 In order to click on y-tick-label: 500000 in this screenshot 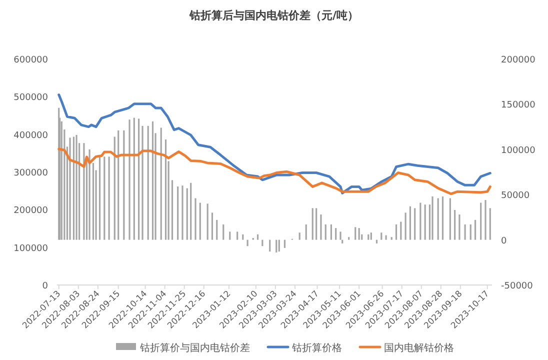, I will do `click(31, 98)`.